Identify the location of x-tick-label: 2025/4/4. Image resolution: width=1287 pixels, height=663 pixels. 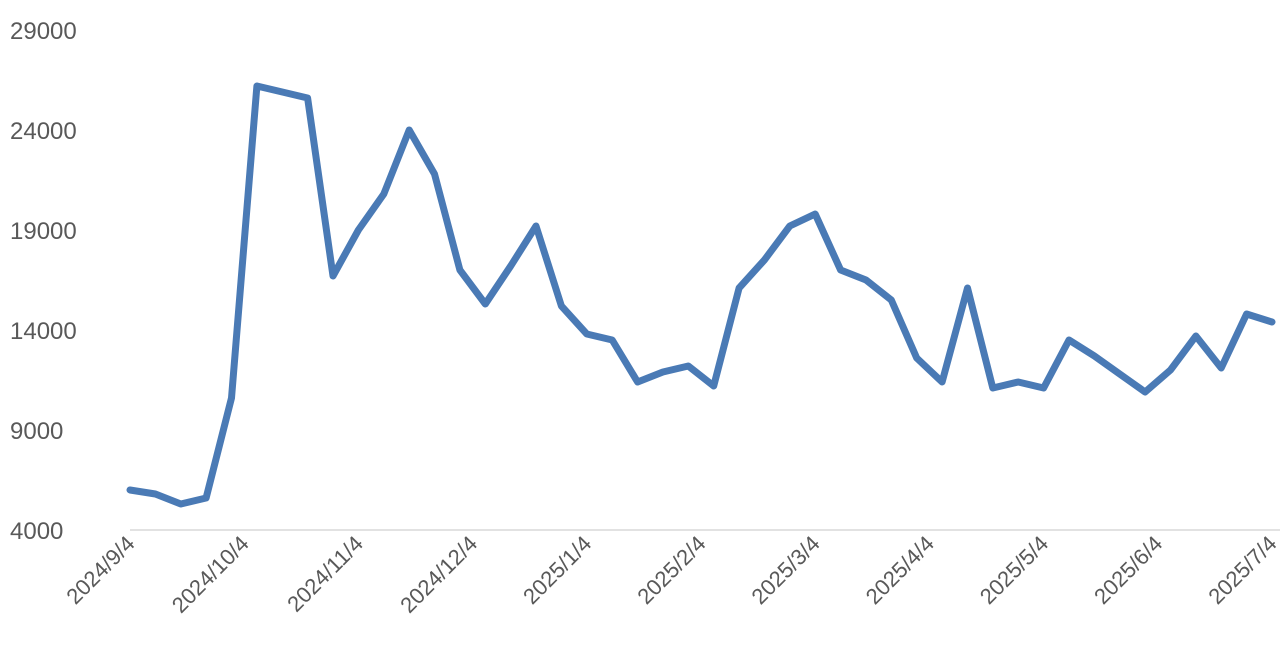
(900, 570).